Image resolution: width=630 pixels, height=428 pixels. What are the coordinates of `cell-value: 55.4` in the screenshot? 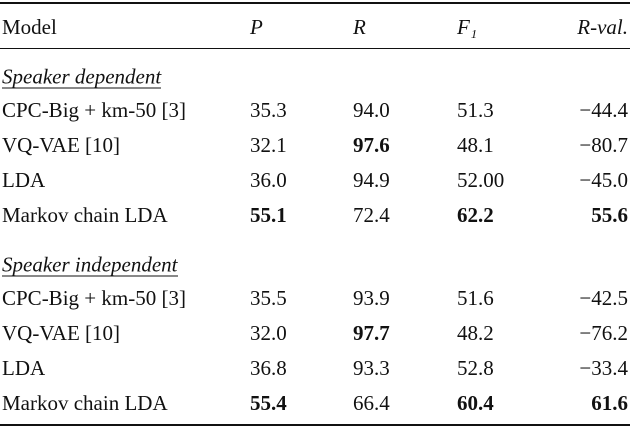 It's located at (268, 403).